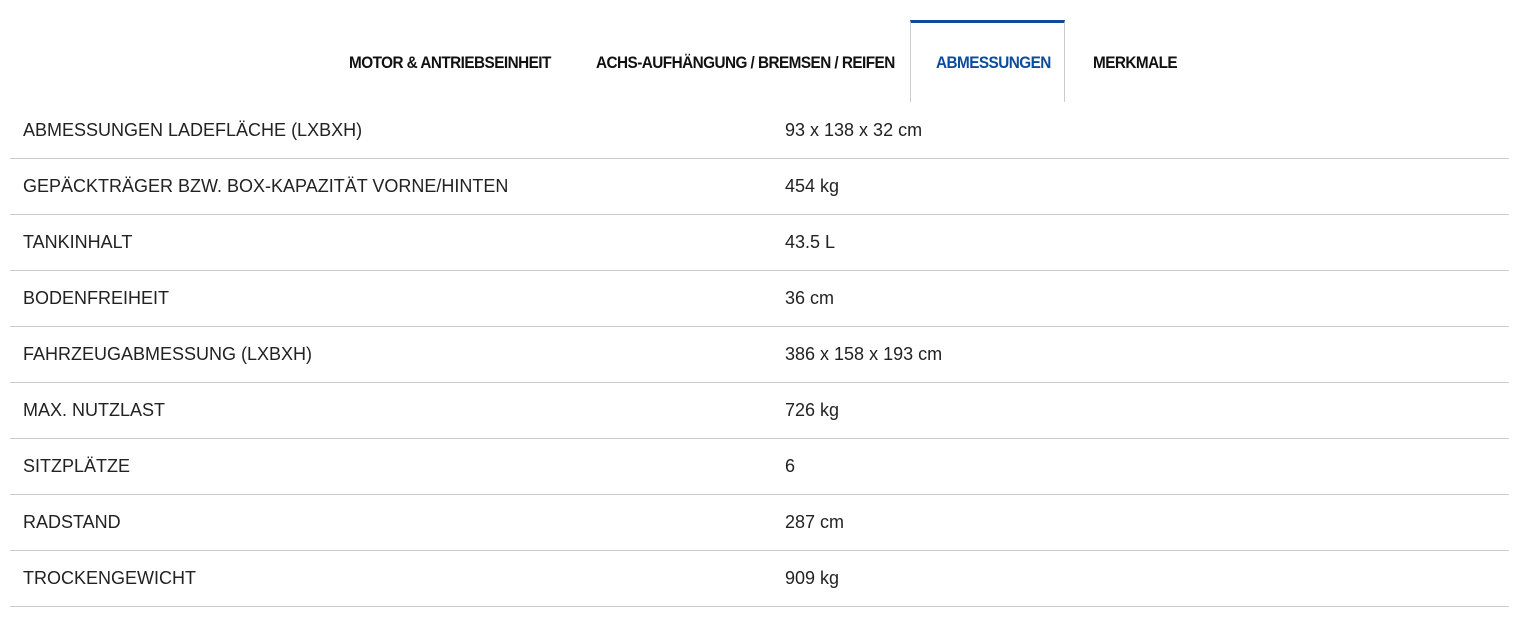 The width and height of the screenshot is (1524, 619). Describe the element at coordinates (759, 579) in the screenshot. I see `table-row: TROCKENGEWICHT 909 kg` at that location.